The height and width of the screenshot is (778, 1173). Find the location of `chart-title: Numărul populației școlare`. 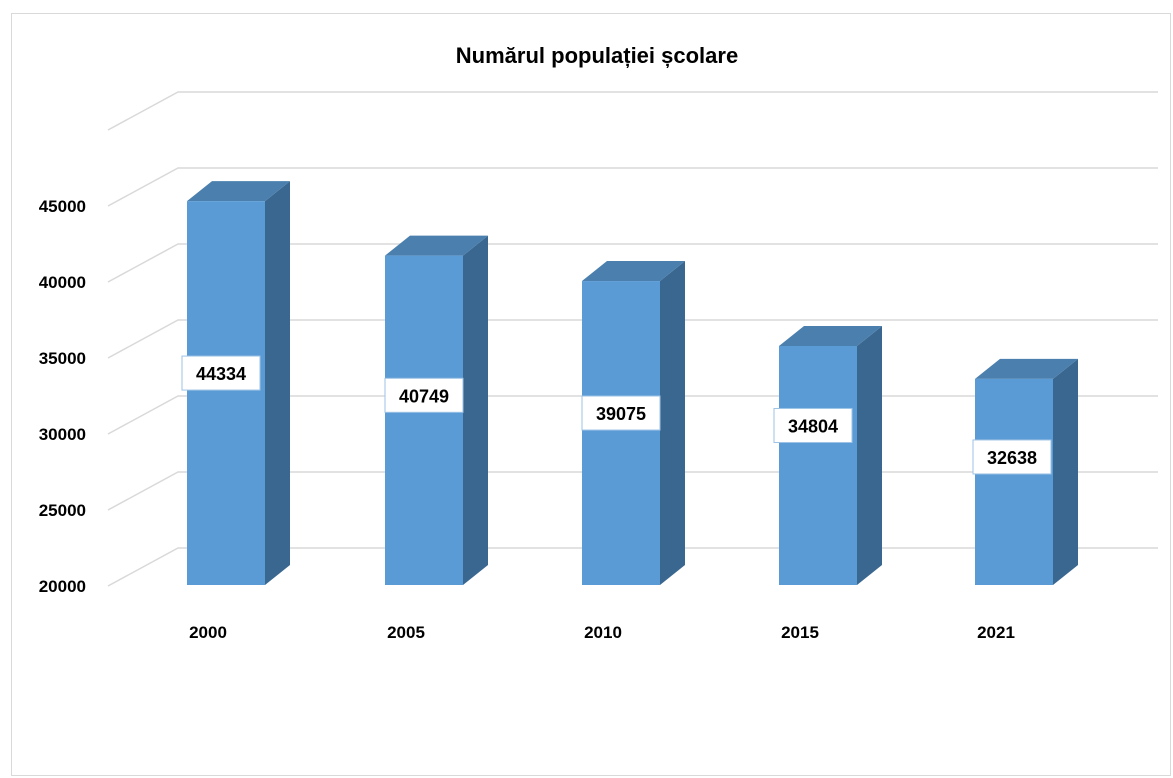

chart-title: Numărul populației școlare is located at coordinates (597, 55).